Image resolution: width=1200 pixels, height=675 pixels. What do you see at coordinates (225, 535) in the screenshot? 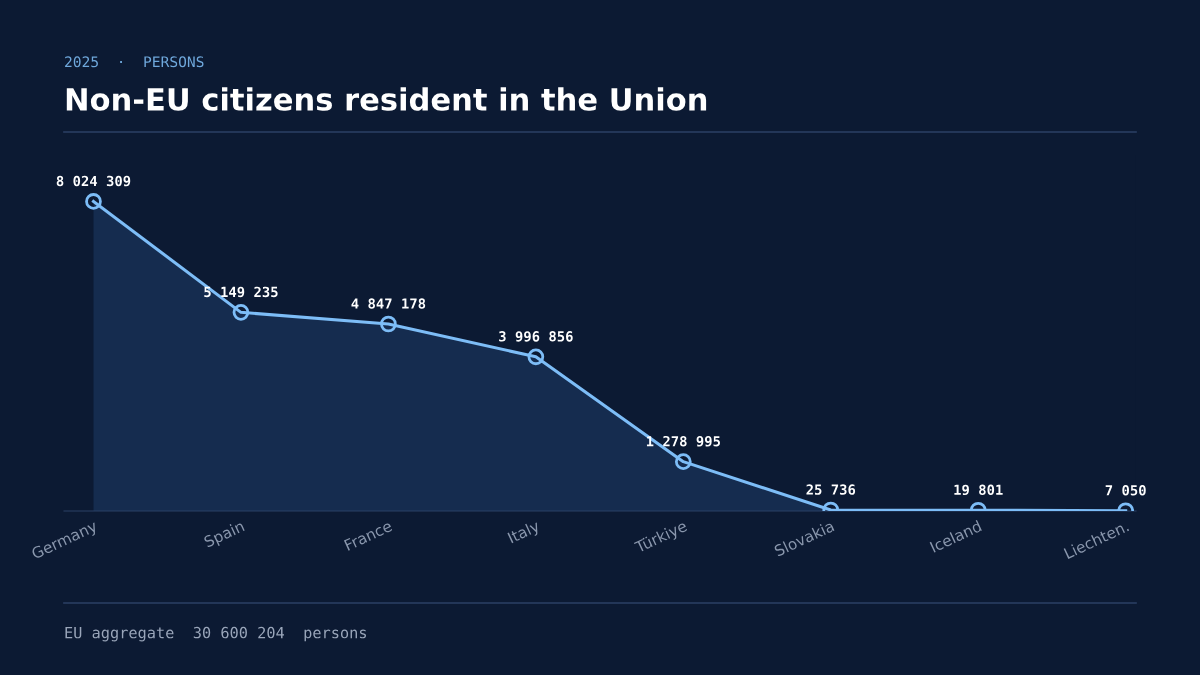
I see `x-tick-label: Spain` at bounding box center [225, 535].